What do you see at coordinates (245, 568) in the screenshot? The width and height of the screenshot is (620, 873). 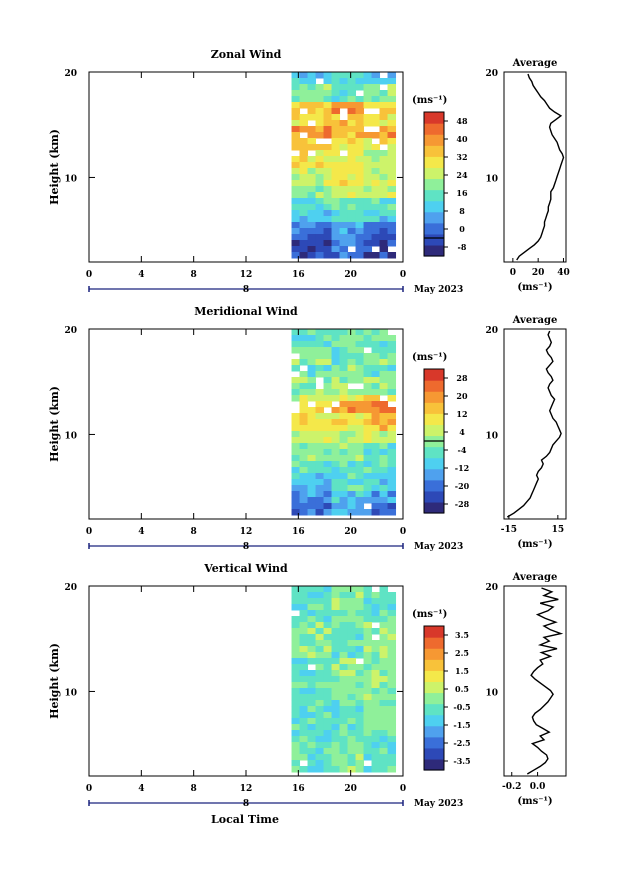 I see `panel-title: Vertical Wind` at bounding box center [245, 568].